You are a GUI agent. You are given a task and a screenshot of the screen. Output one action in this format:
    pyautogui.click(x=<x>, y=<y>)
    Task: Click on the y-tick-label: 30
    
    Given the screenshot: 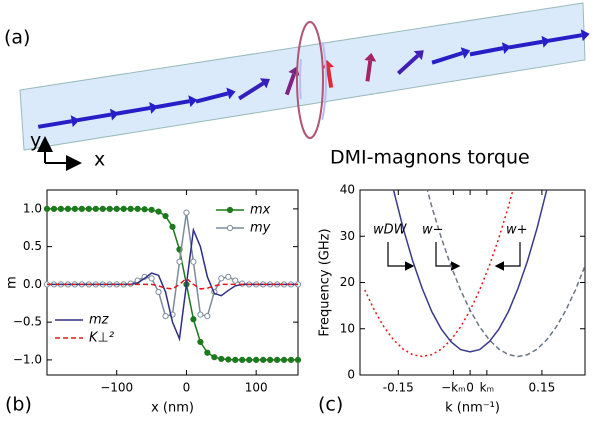 What is the action you would take?
    pyautogui.click(x=347, y=236)
    